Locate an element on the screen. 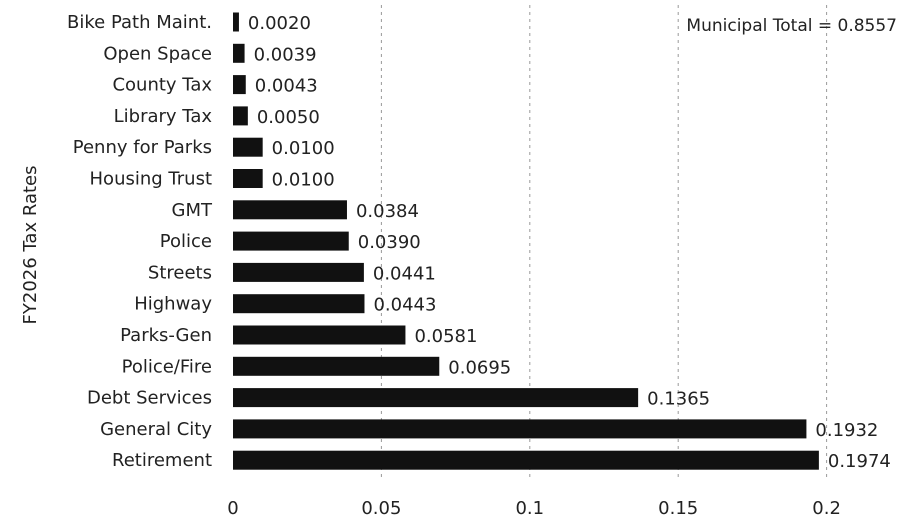 The width and height of the screenshot is (907, 527). x-tick-layer: 0 0.05 0.1 0.15 0.2 is located at coordinates (534, 508).